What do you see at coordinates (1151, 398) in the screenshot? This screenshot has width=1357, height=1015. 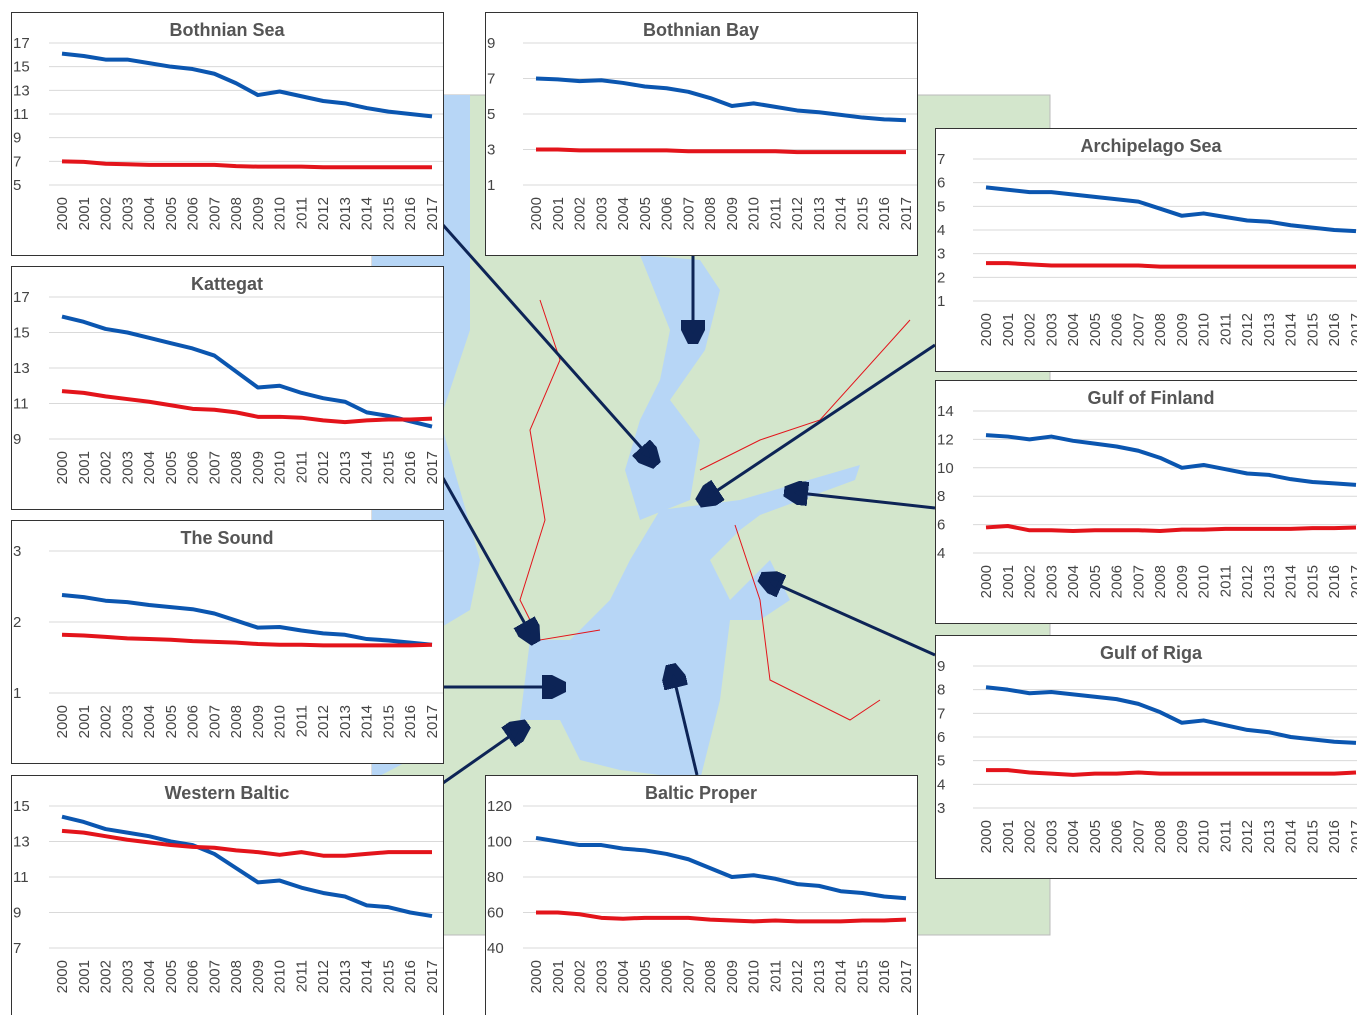 I see `chart-title: Gulf of Finland` at bounding box center [1151, 398].